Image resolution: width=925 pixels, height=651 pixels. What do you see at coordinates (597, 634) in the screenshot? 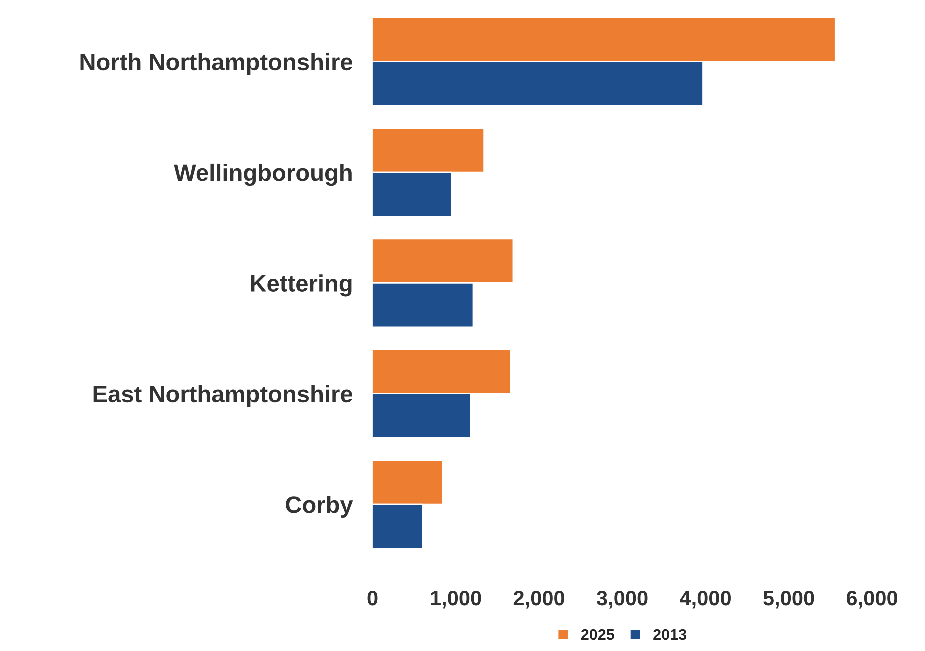
I see `legend-label: 2025` at bounding box center [597, 634].